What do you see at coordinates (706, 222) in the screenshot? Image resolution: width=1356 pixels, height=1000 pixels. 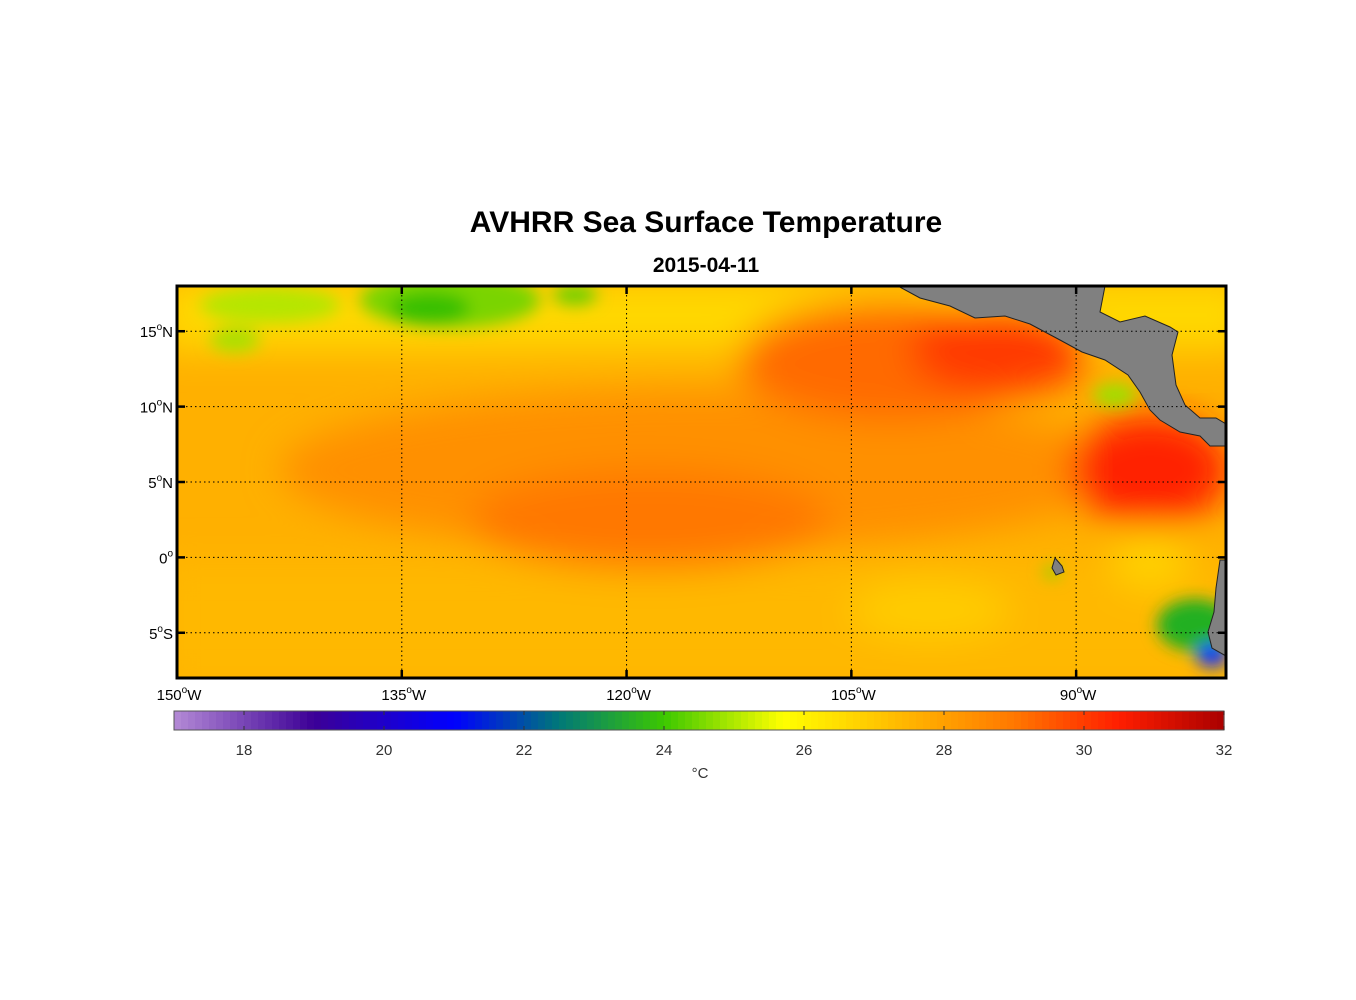 I see `figure-title: AVHRR Sea Surface Temperature` at bounding box center [706, 222].